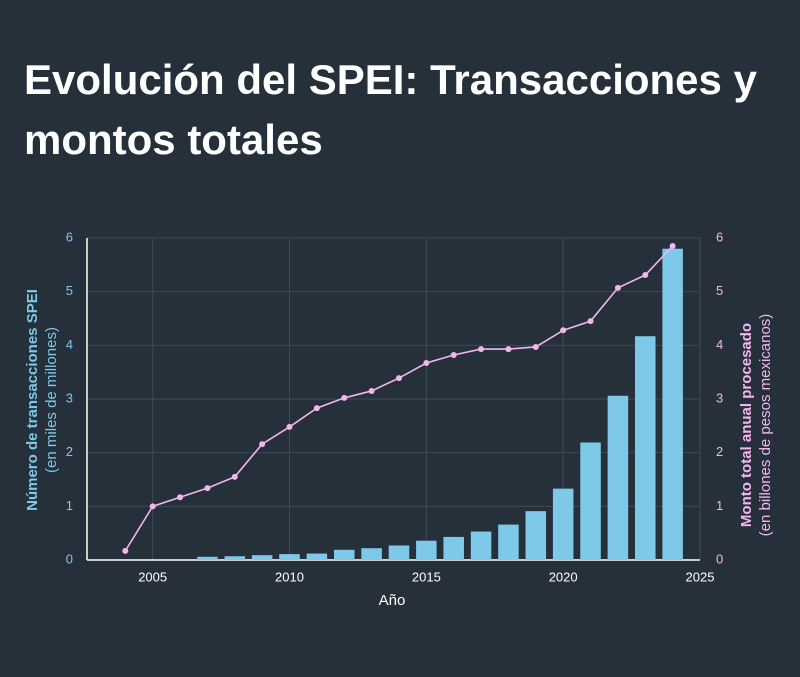 The height and width of the screenshot is (677, 800). Describe the element at coordinates (392, 600) in the screenshot. I see `x-axis-label: Año` at that location.